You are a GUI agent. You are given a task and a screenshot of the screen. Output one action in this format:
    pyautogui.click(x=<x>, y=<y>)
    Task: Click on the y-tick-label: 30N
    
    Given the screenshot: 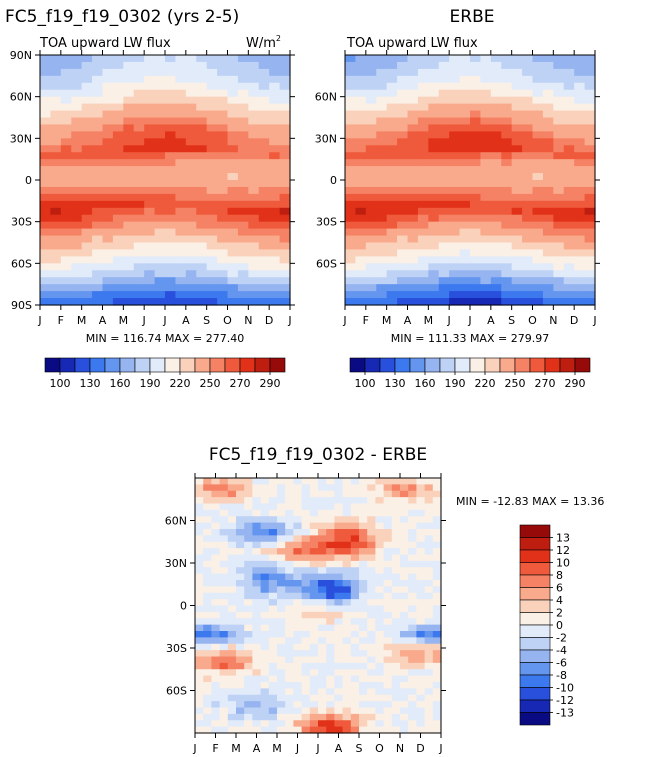 What is the action you would take?
    pyautogui.click(x=326, y=138)
    